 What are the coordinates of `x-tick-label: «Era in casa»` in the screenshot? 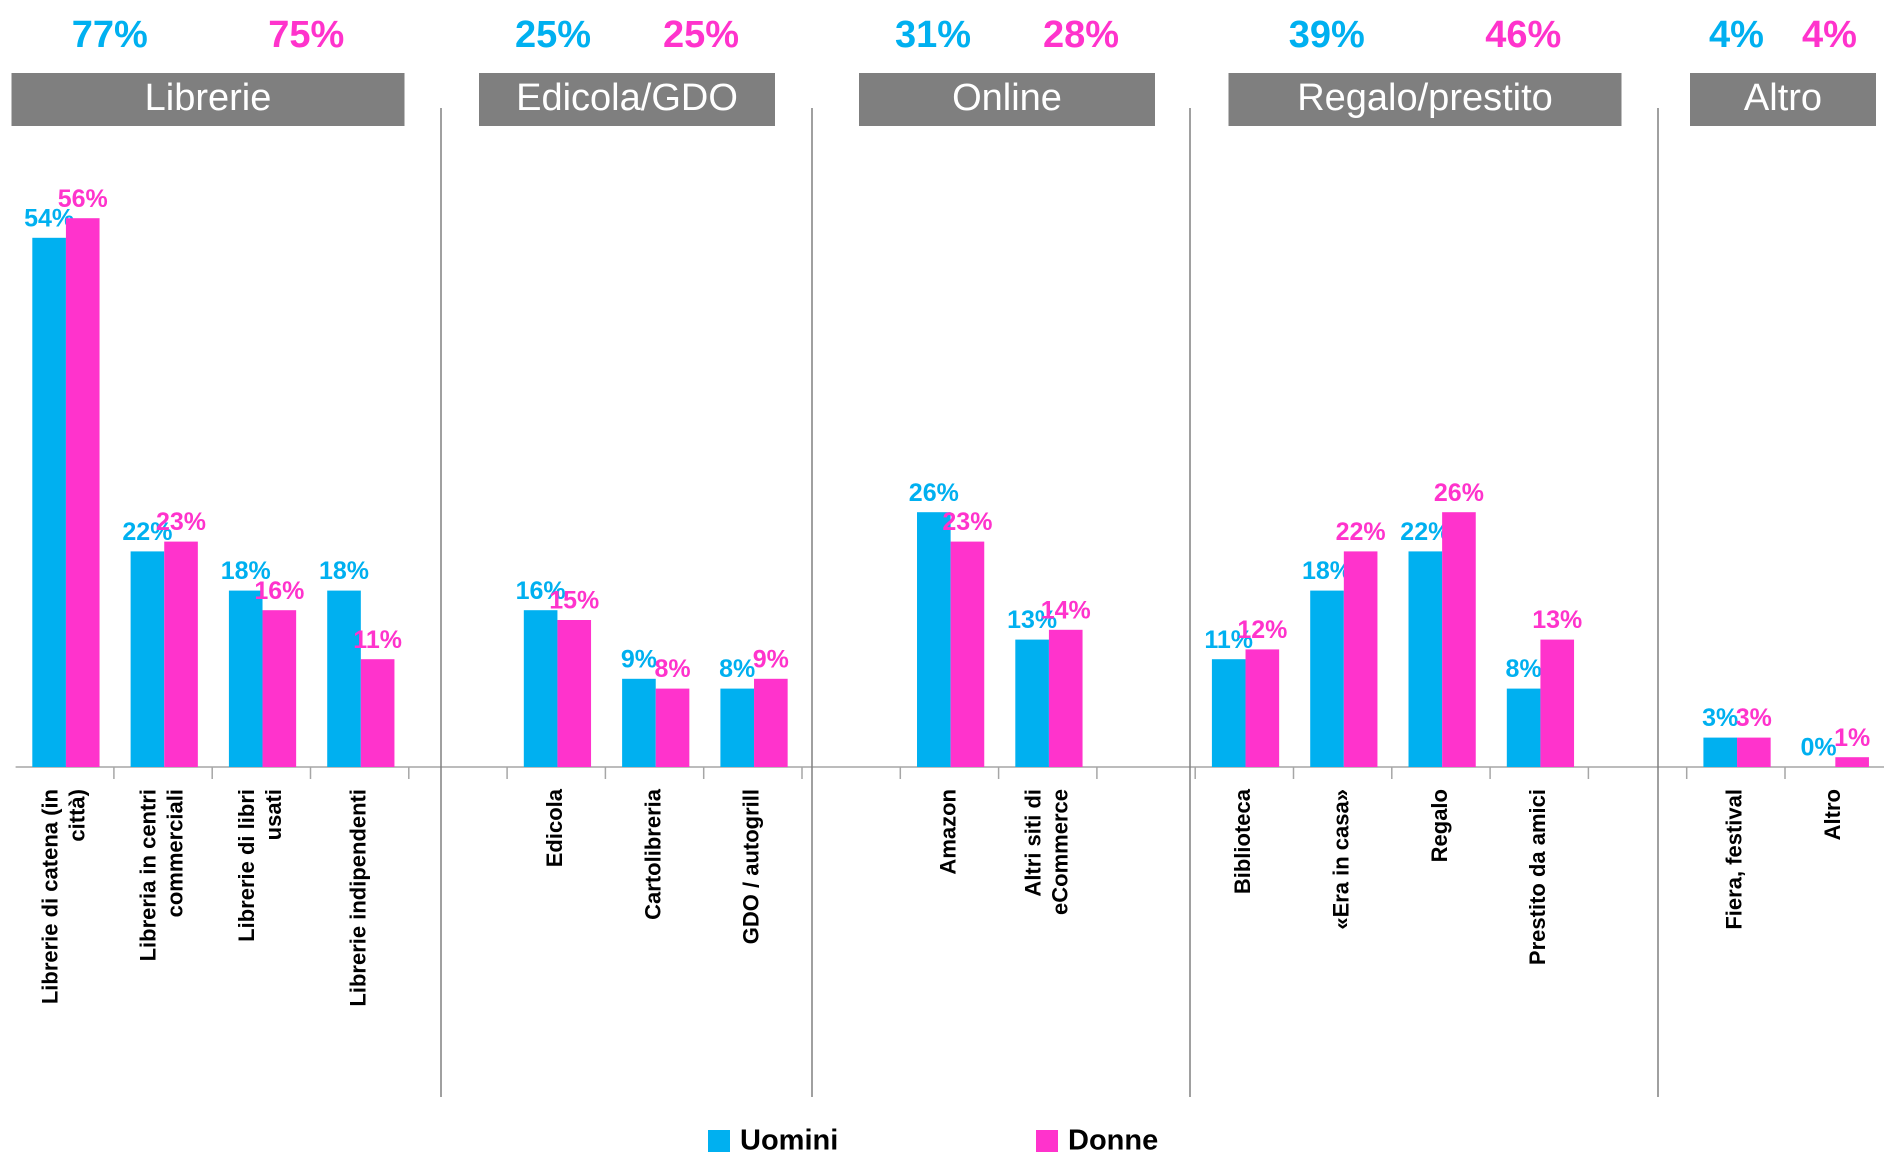 It's located at (1340, 859).